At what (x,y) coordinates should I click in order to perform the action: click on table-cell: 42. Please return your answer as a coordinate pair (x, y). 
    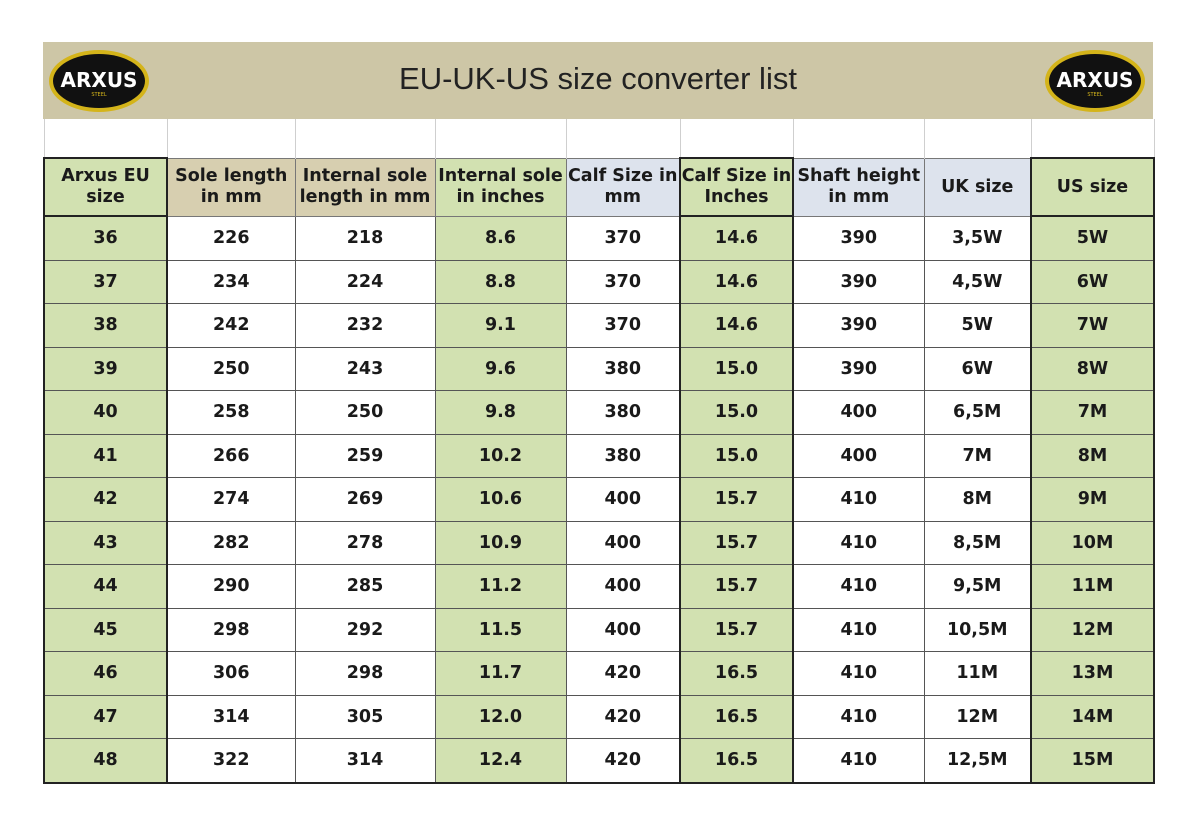
    Looking at the image, I should click on (105, 499).